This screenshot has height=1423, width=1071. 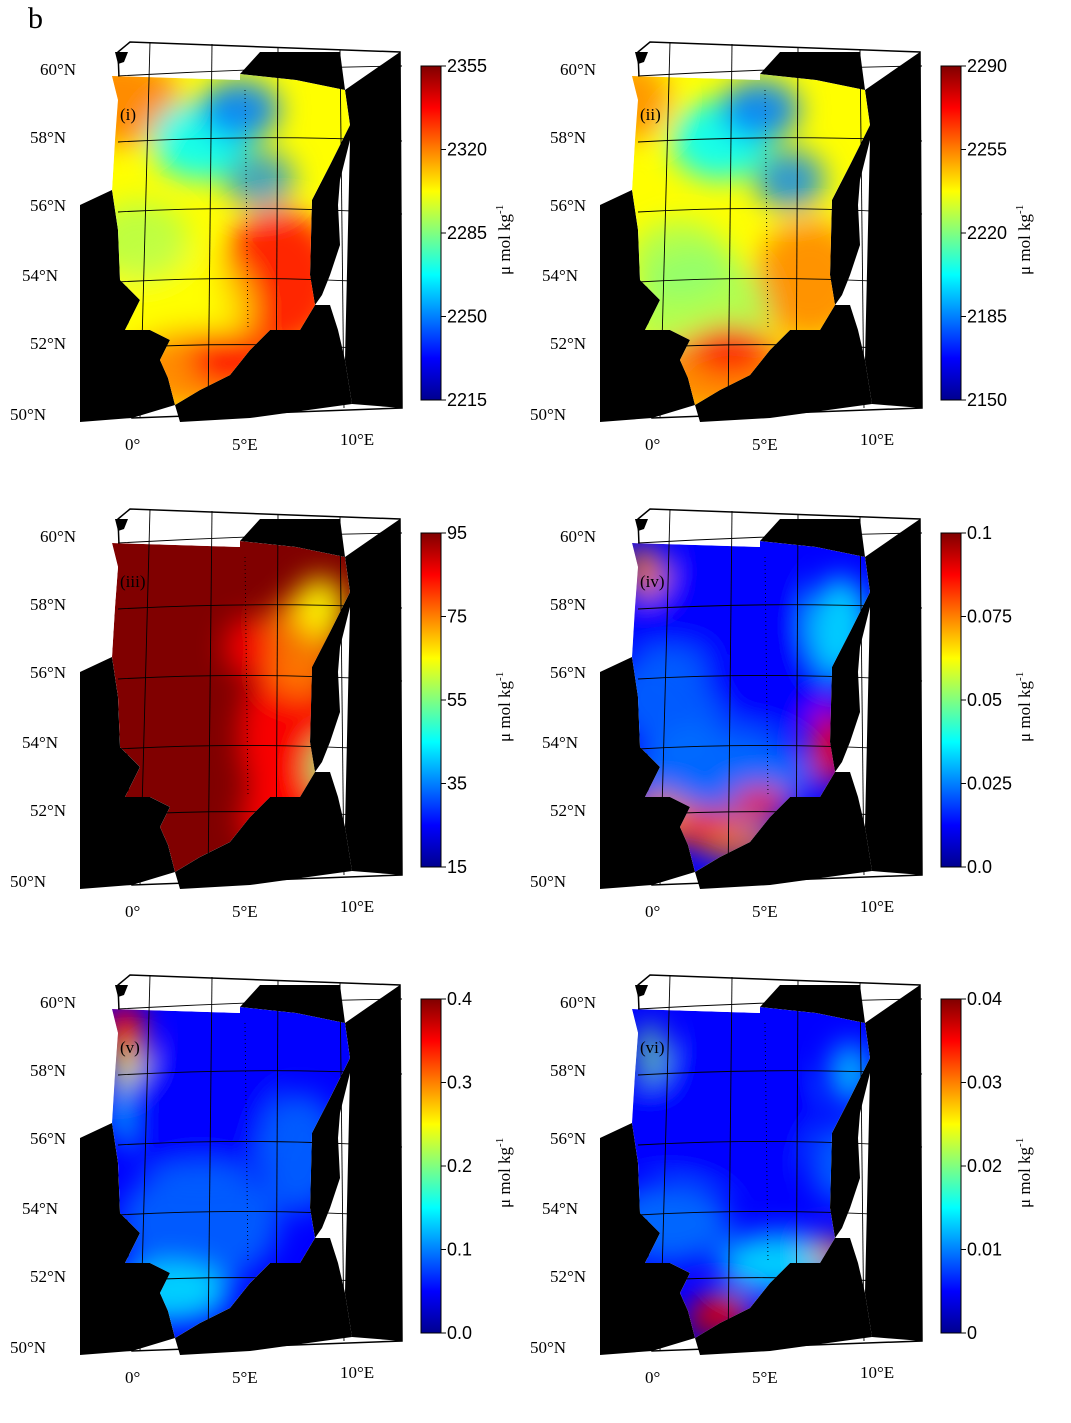 What do you see at coordinates (459, 1166) in the screenshot?
I see `colorbar-tick-label: 0.2` at bounding box center [459, 1166].